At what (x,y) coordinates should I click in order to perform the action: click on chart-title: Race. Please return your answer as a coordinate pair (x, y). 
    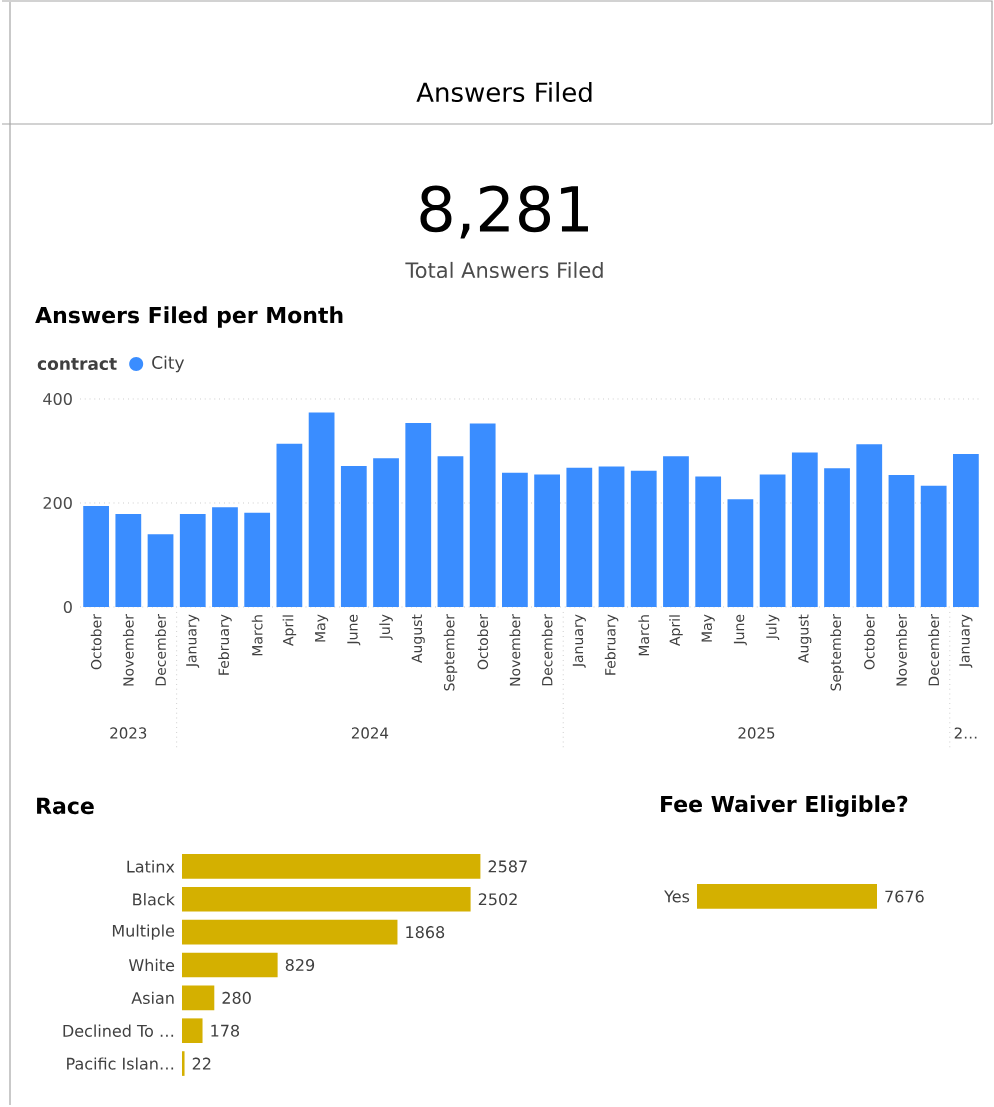
    Looking at the image, I should click on (65, 806).